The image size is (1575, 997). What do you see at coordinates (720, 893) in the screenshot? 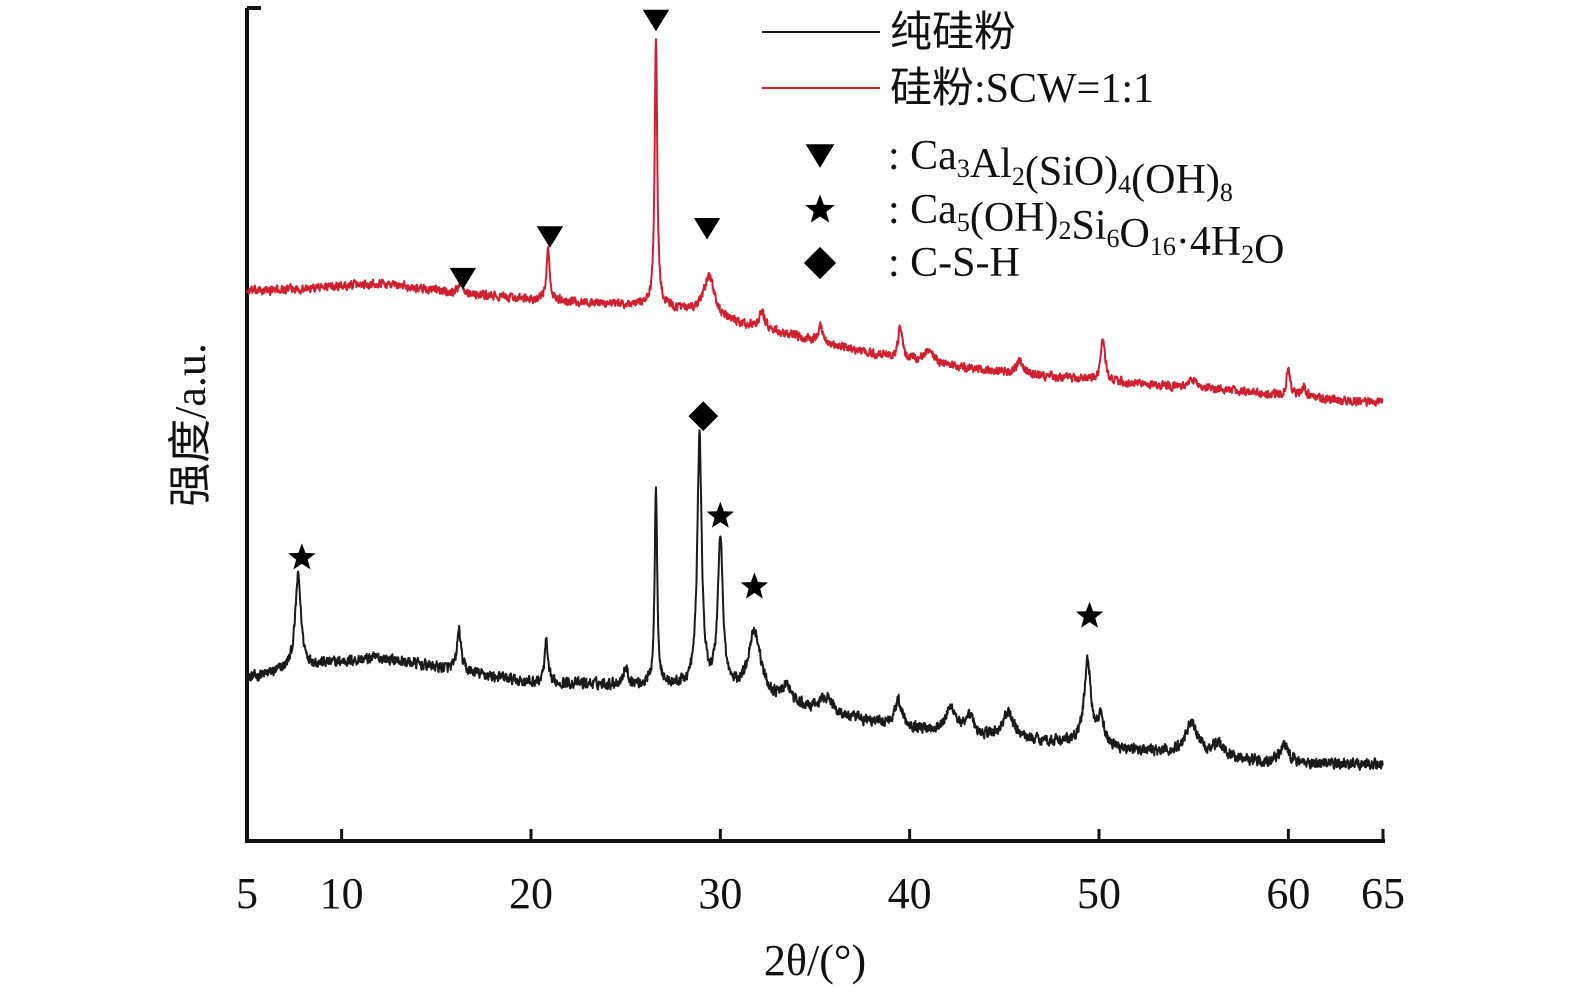
I see `x-tick-label: 30` at bounding box center [720, 893].